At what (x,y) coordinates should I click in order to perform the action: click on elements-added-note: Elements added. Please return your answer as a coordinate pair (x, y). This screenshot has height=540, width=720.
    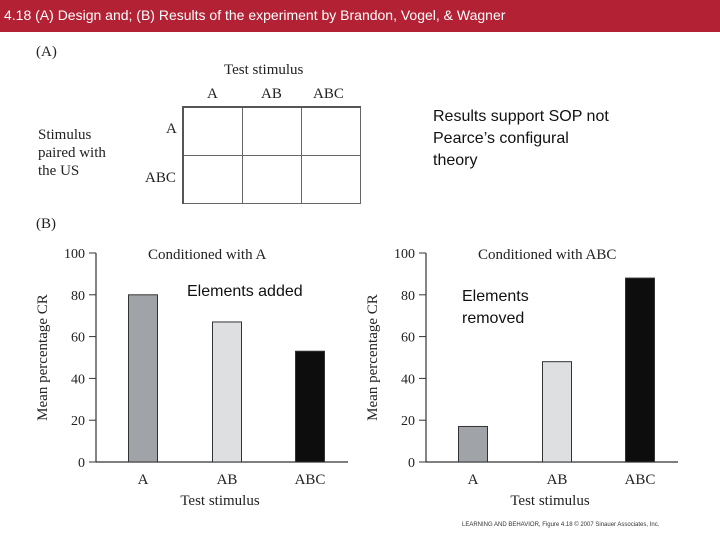
    Looking at the image, I should click on (245, 291).